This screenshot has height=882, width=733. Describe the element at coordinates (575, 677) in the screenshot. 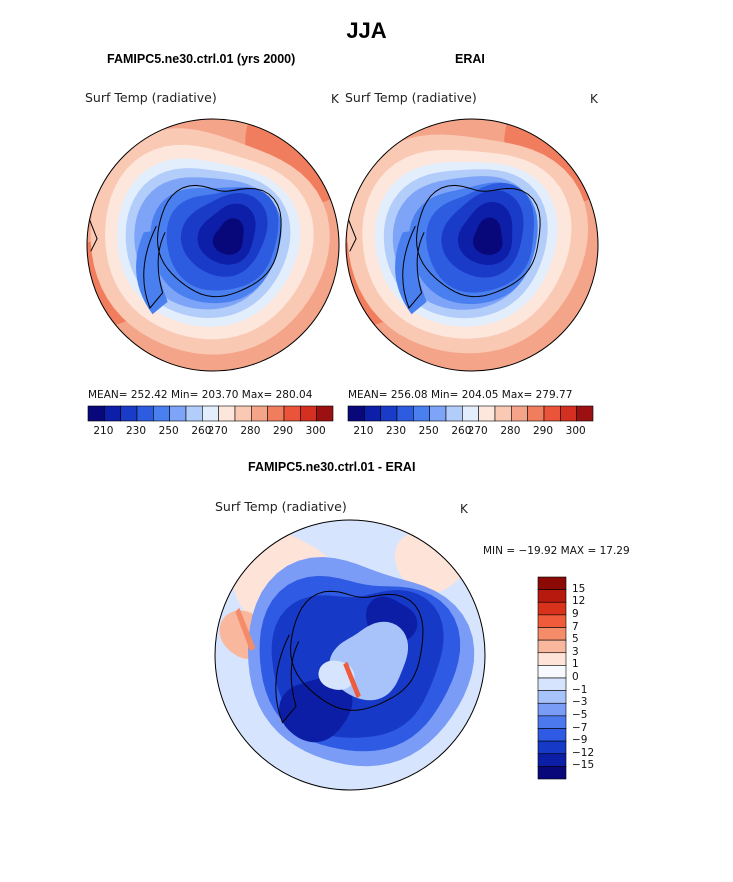

I see `colorbar-diff-tick-label: 0` at that location.